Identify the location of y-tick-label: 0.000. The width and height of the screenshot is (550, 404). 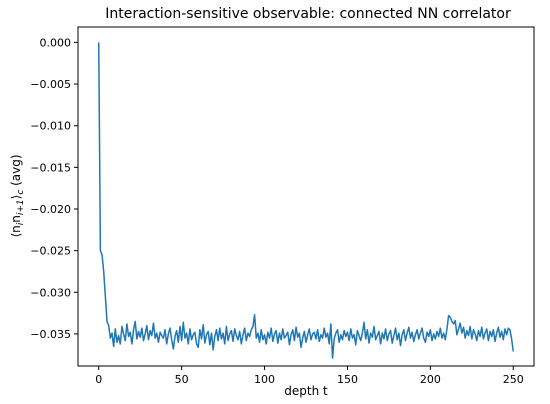
(56, 42).